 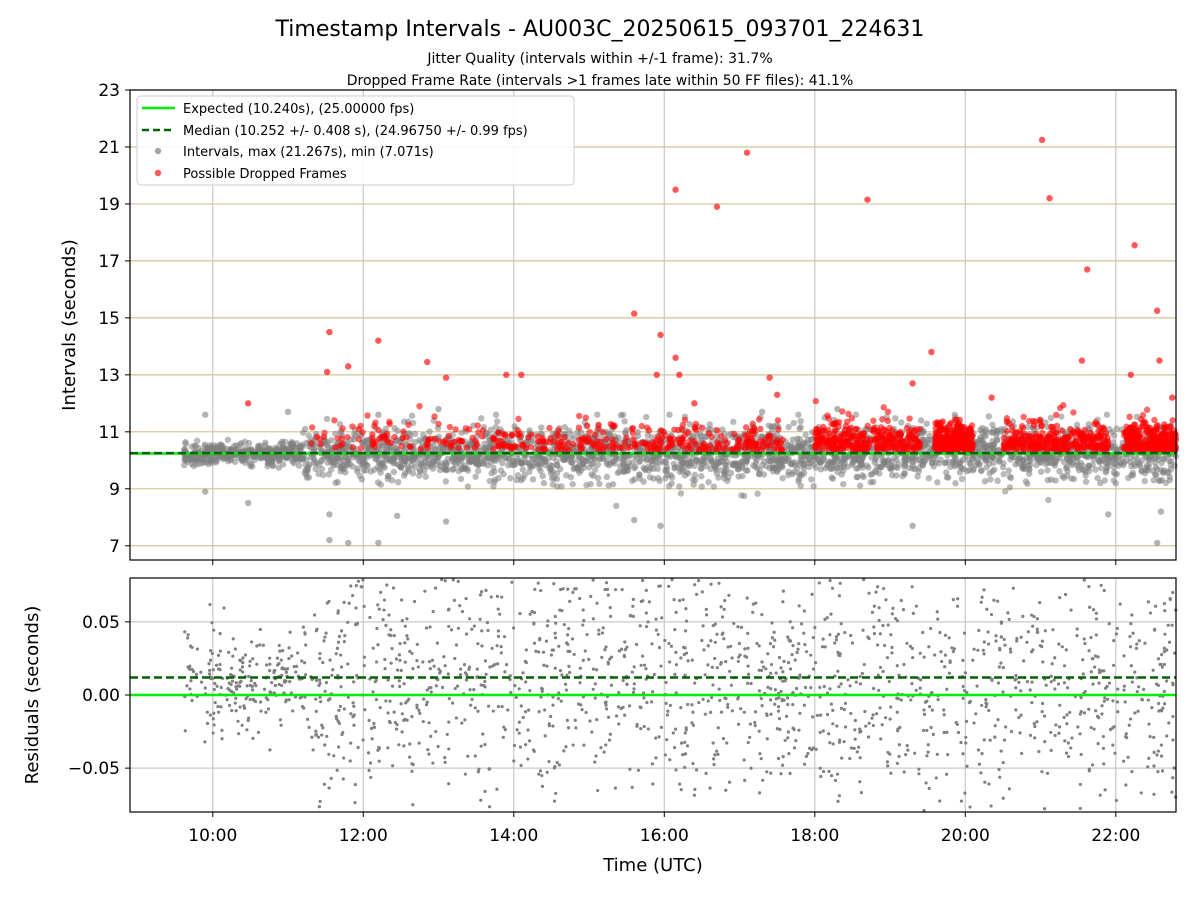 What do you see at coordinates (109, 319) in the screenshot?
I see `top-ytick-label: 15` at bounding box center [109, 319].